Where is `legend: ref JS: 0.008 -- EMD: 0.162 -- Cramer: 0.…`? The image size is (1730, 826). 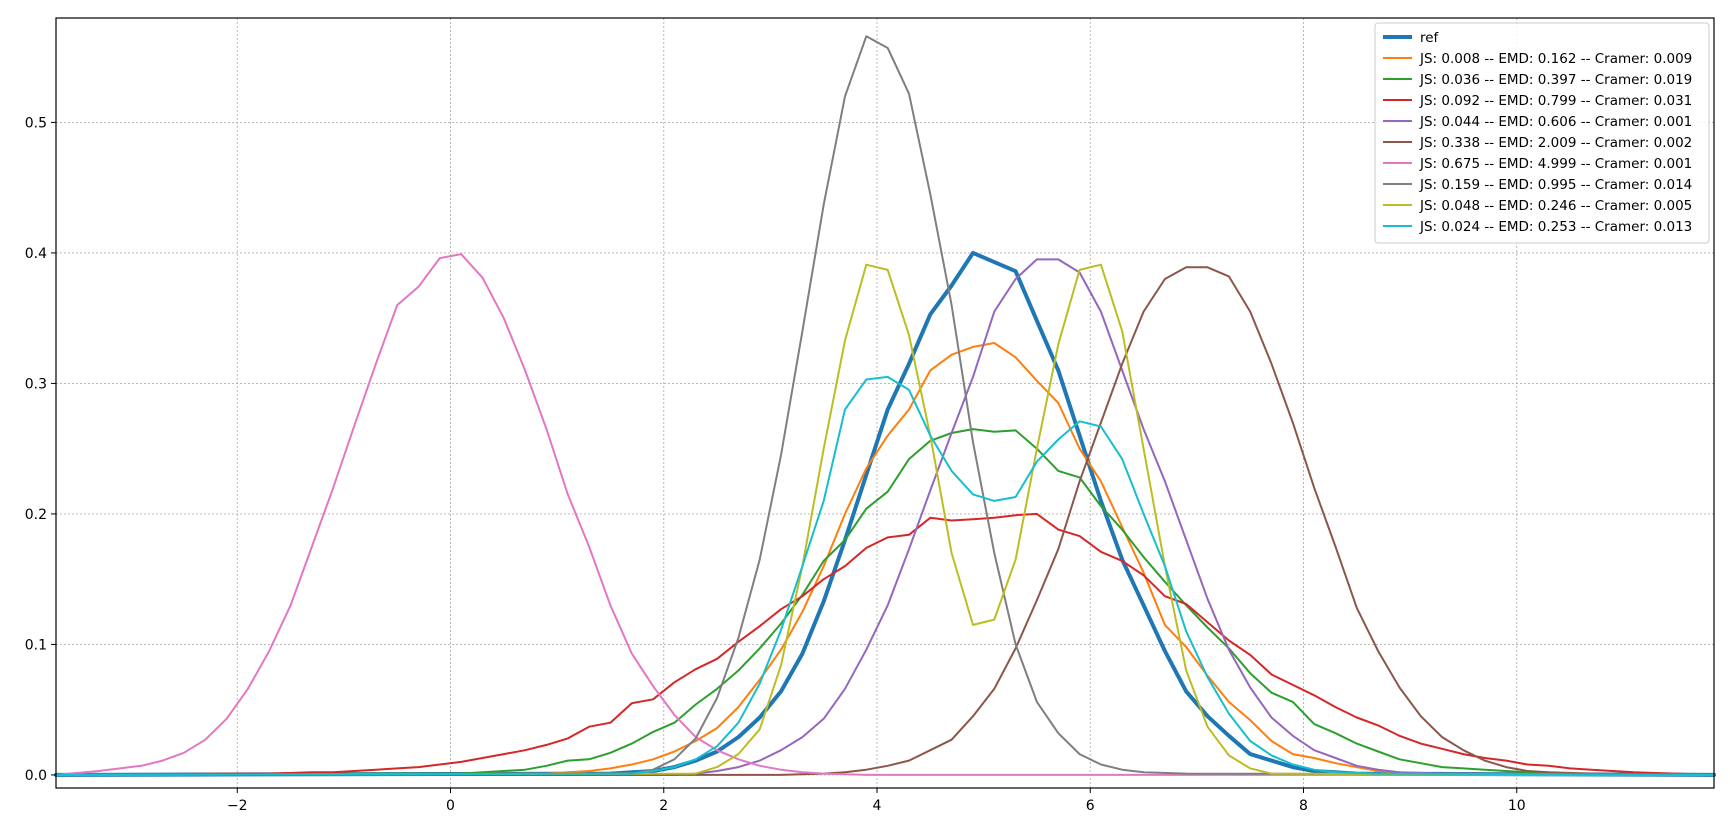 legend: ref JS: 0.008 -- EMD: 0.162 -- Cramer: 0.… is located at coordinates (1542, 133).